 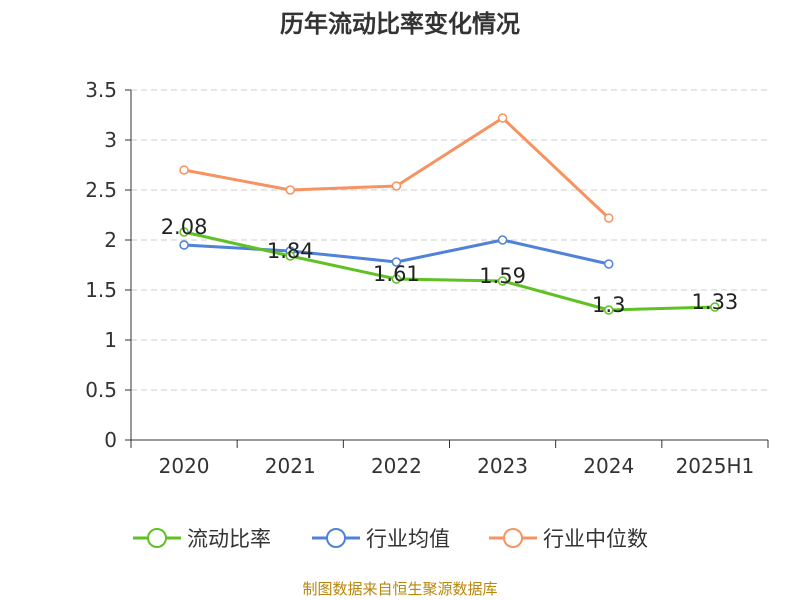 I want to click on y-tick-label: 0, so click(x=110, y=440).